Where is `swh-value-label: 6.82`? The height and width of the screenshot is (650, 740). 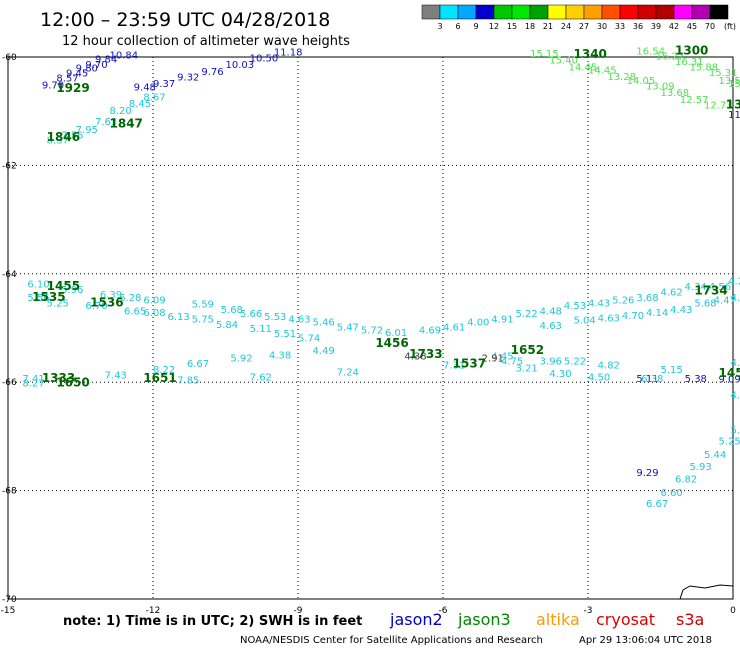 swh-value-label: 6.82 is located at coordinates (686, 479).